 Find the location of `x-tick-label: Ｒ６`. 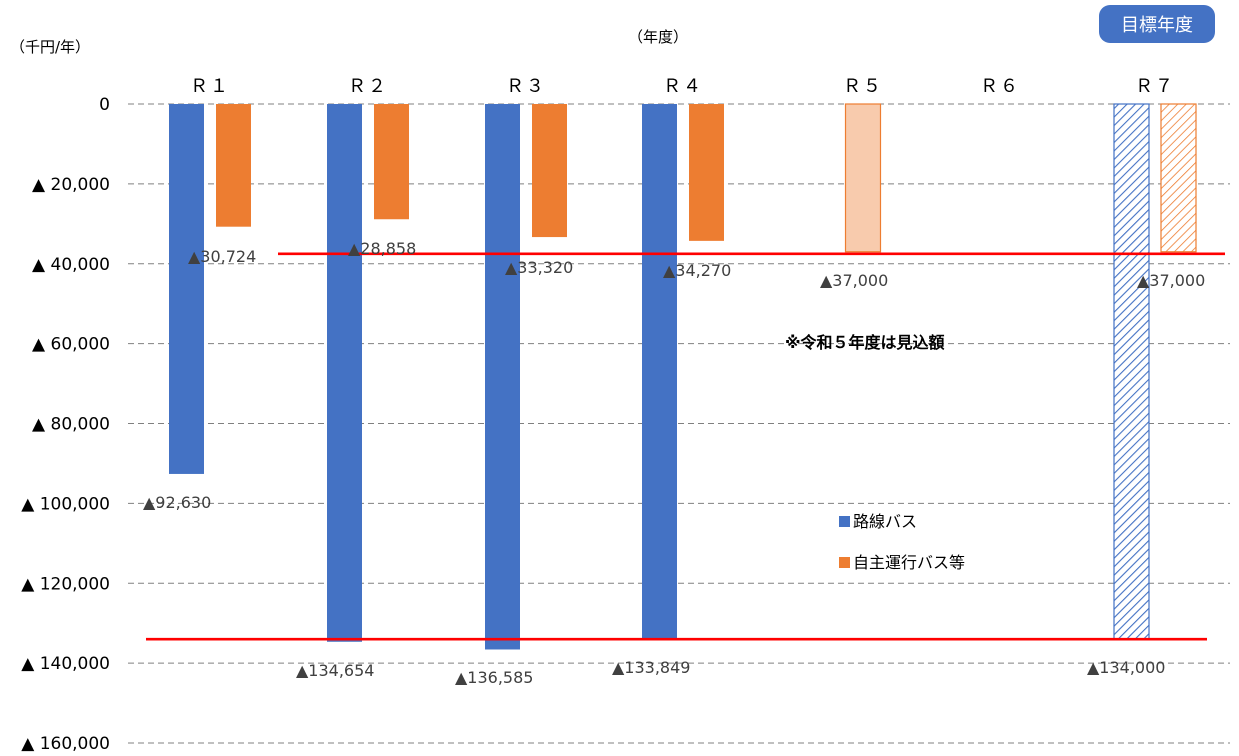

x-tick-label: Ｒ６ is located at coordinates (1000, 86).